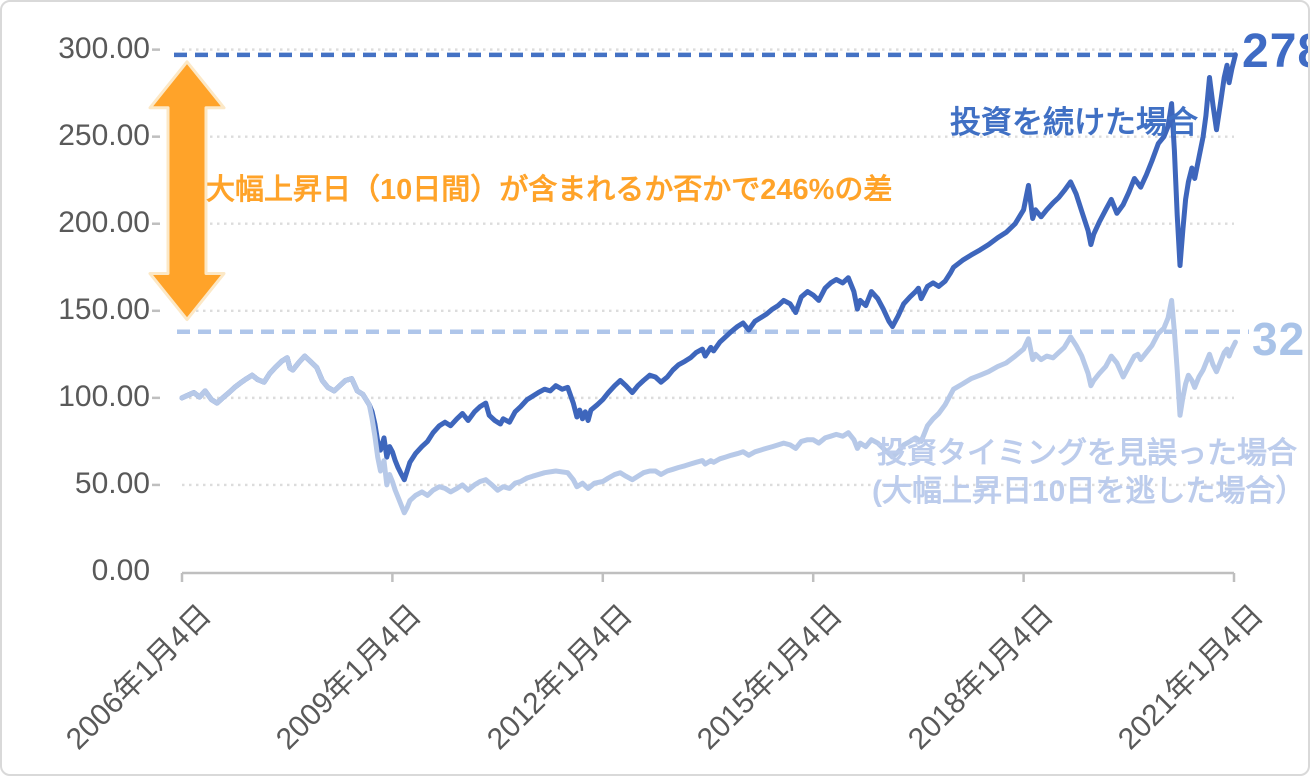  I want to click on y-tick-label-250: 250.00, so click(104, 135).